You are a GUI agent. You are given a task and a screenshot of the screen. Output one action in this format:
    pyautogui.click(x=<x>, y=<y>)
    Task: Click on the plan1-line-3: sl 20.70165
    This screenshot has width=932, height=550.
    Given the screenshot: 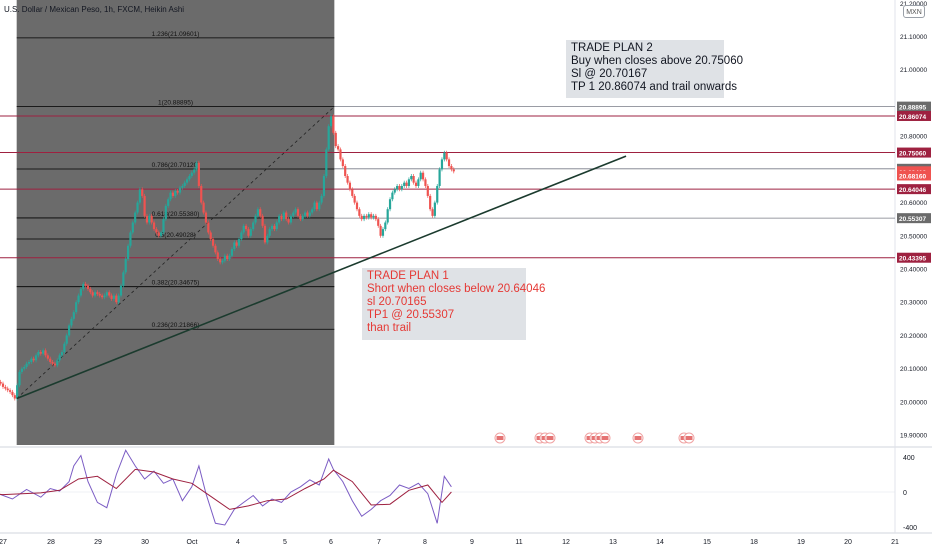 What is the action you would take?
    pyautogui.click(x=397, y=302)
    